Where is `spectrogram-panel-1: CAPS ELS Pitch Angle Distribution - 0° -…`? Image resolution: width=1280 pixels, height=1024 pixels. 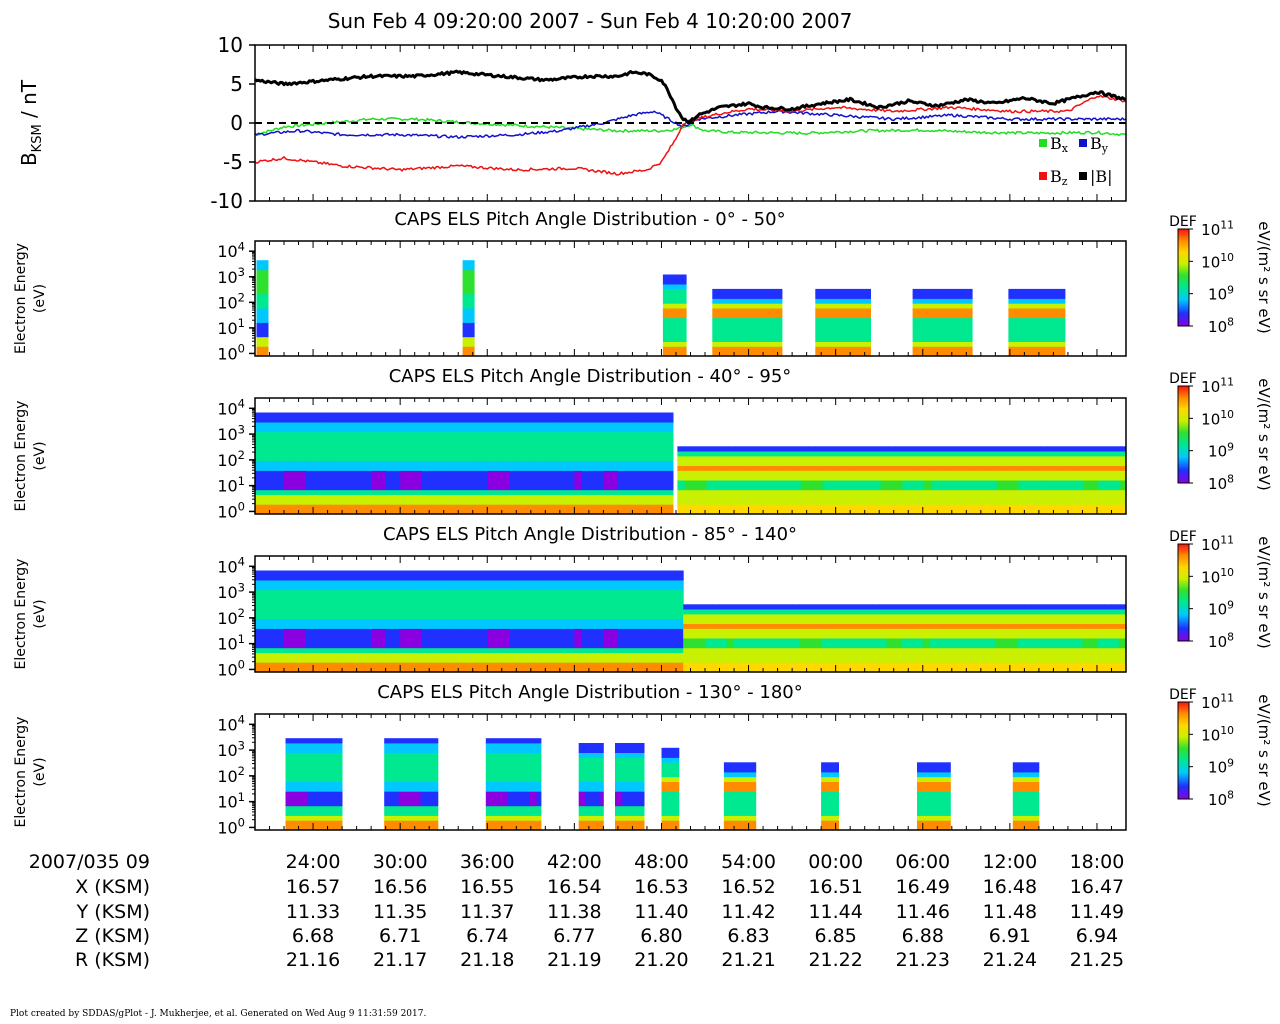
spectrogram-panel-1: CAPS ELS Pitch Angle Distribution - 0° -… is located at coordinates (643, 286).